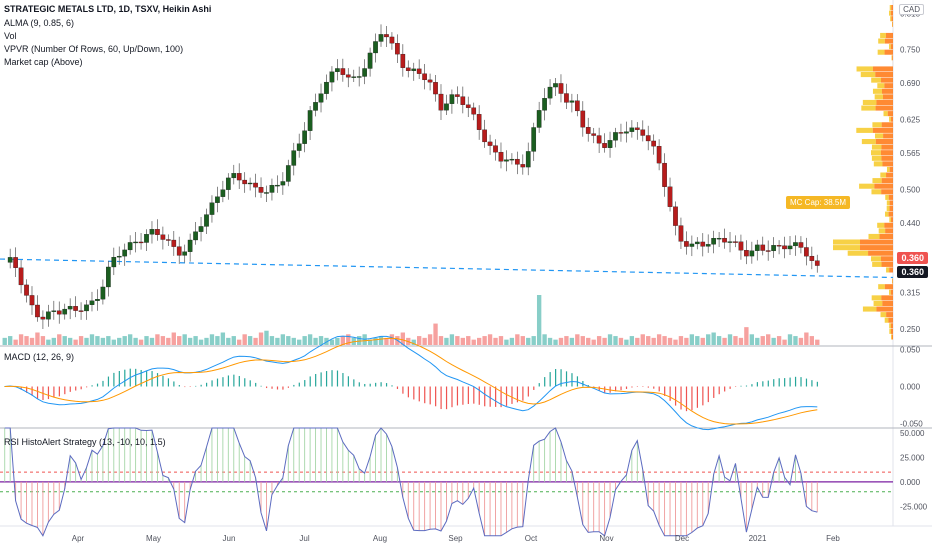 The width and height of the screenshot is (932, 550). Describe the element at coordinates (910, 83) in the screenshot. I see `price-axis-label: 0.690` at that location.